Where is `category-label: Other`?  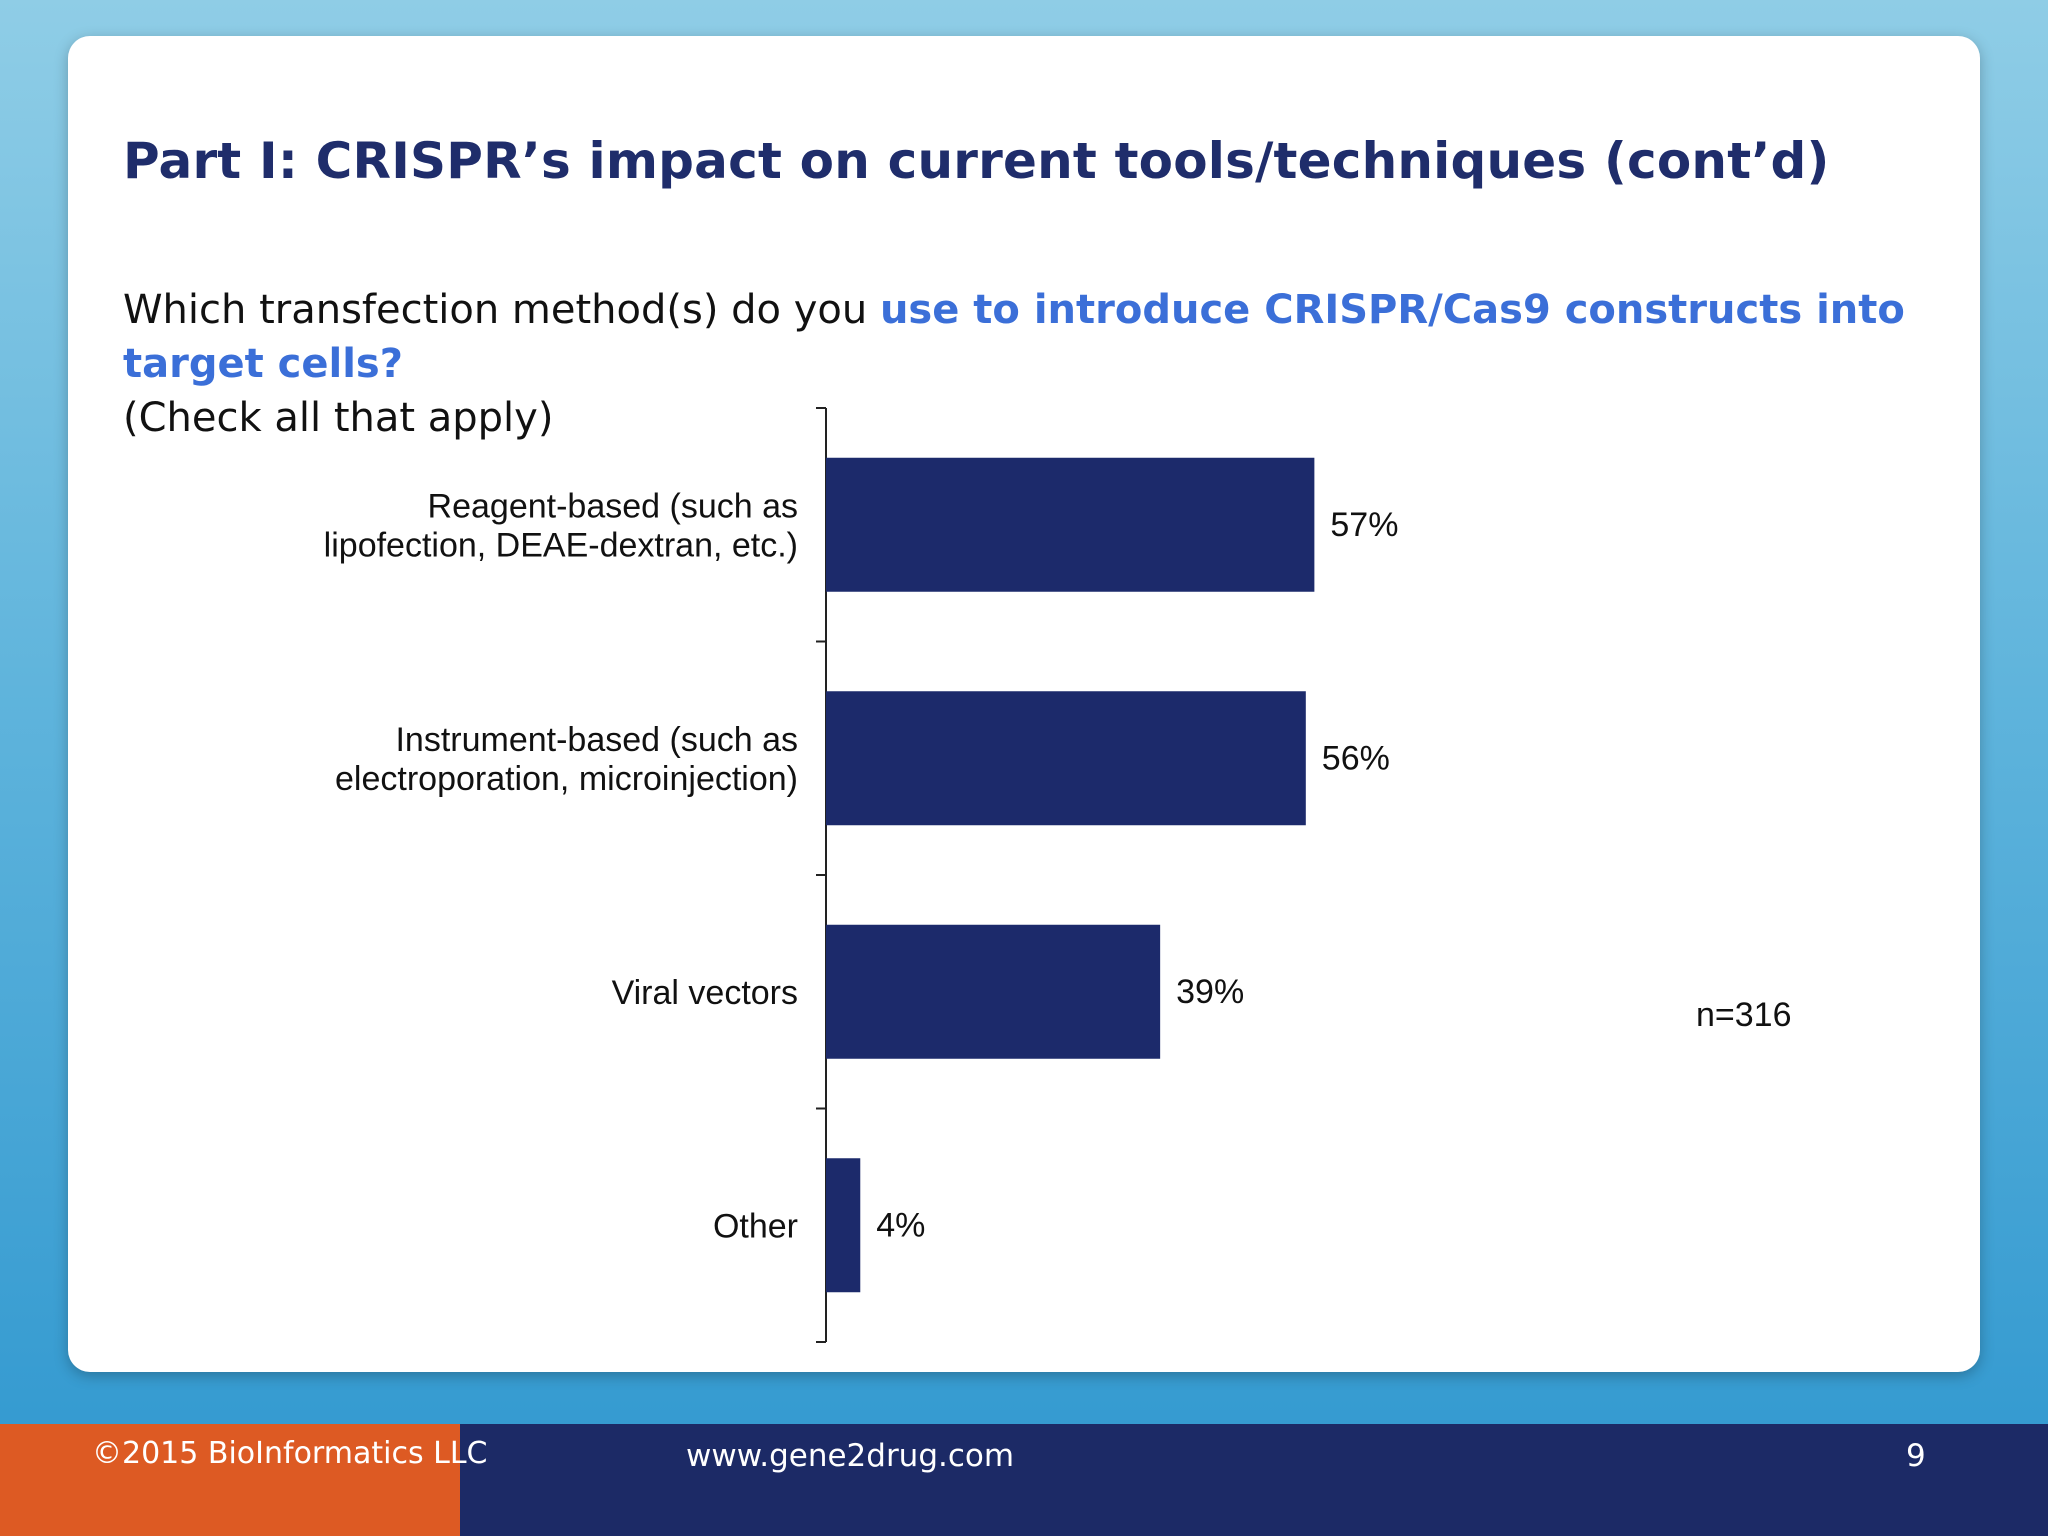 category-label: Other is located at coordinates (755, 1226).